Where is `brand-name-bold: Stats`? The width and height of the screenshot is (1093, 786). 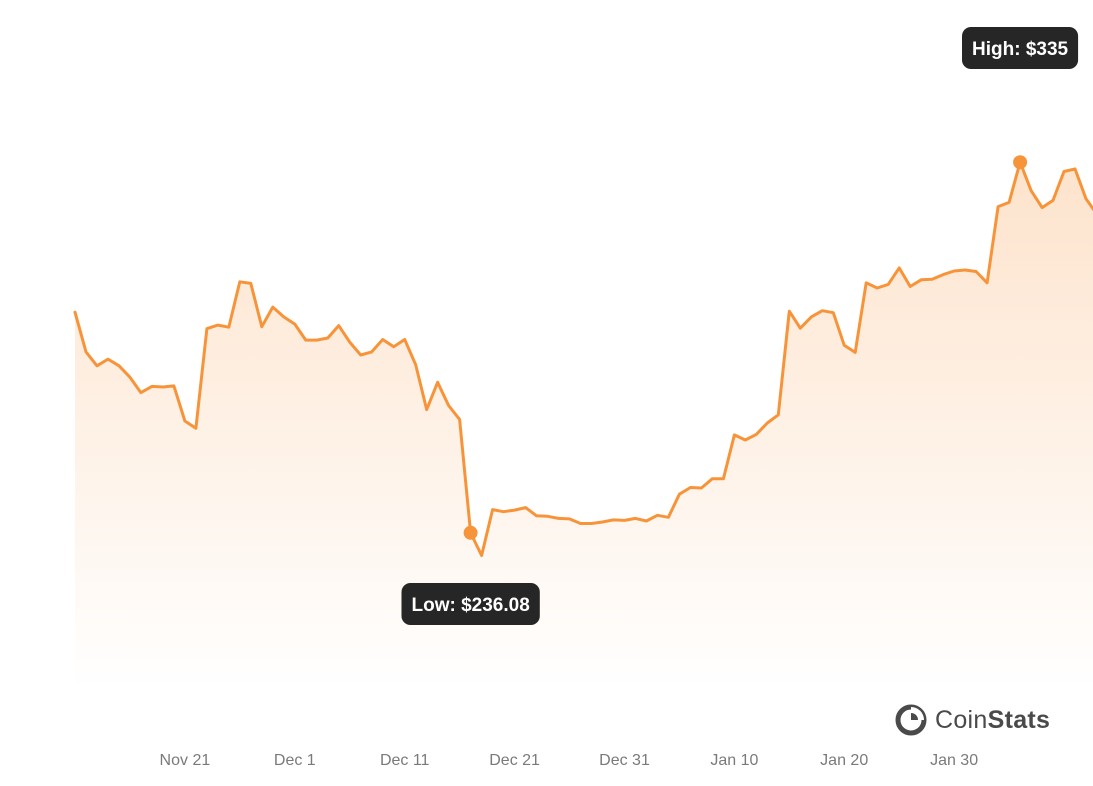 brand-name-bold: Stats is located at coordinates (1019, 719).